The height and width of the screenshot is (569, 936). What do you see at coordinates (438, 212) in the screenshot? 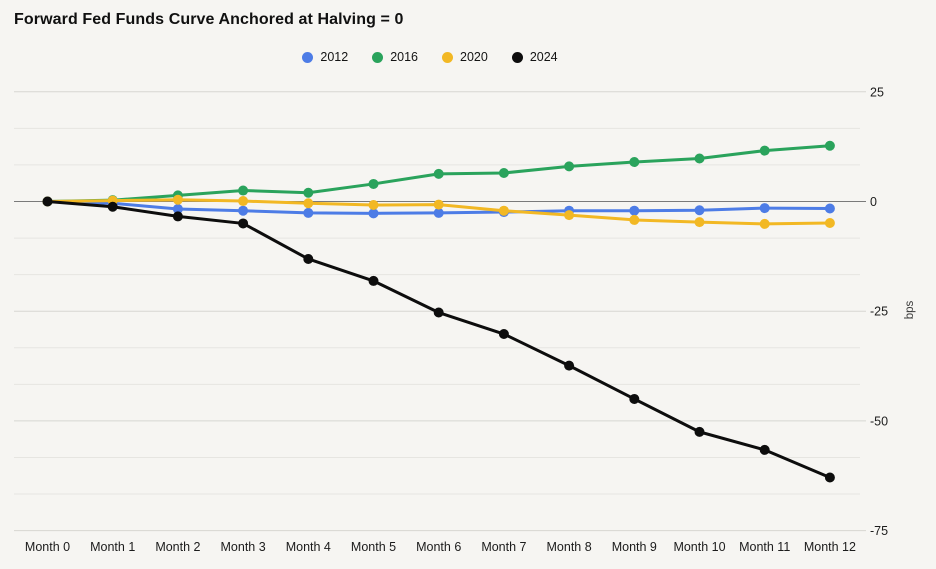
I see `data-point-2012-m6` at bounding box center [438, 212].